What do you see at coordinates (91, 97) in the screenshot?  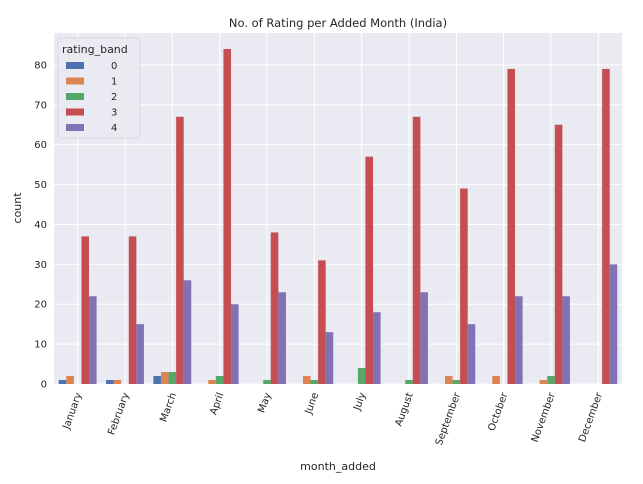 I see `legend-items: 0 1 2 3 4` at bounding box center [91, 97].